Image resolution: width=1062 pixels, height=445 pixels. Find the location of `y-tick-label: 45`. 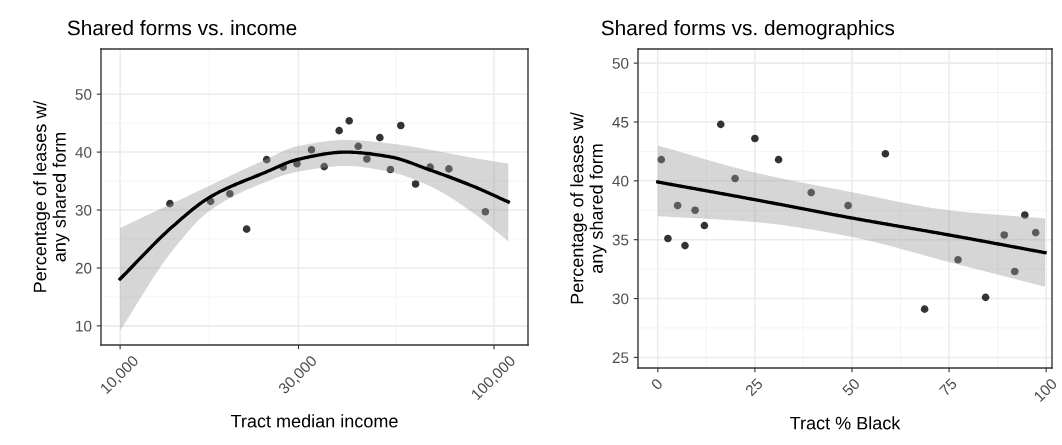

y-tick-label: 45 is located at coordinates (620, 122).